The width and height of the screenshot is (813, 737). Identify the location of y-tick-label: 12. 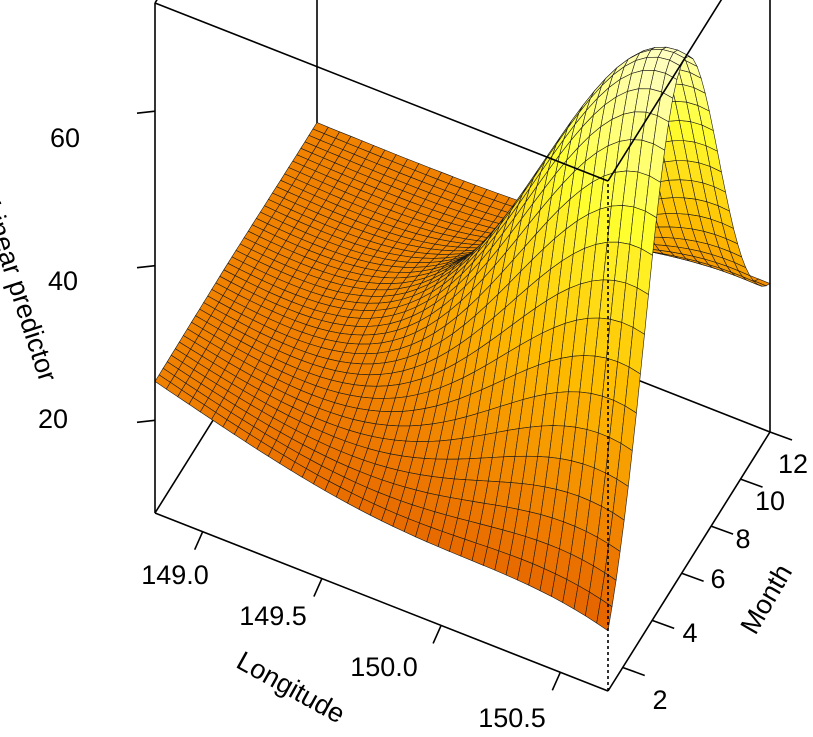
(793, 464).